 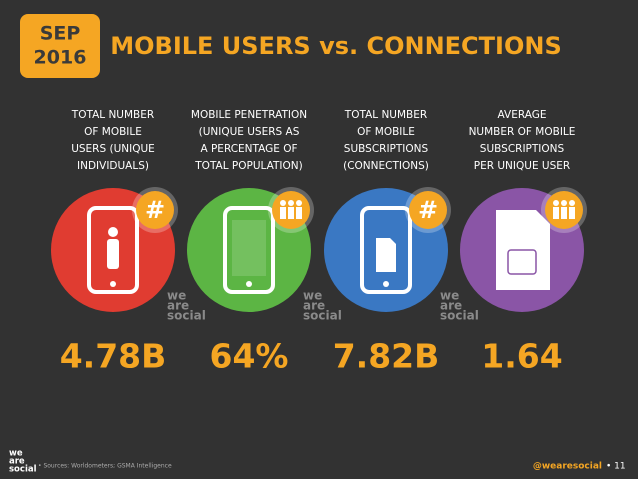 I want to click on title: MOBILE USERS vs. CONNECTIONS, so click(x=336, y=46).